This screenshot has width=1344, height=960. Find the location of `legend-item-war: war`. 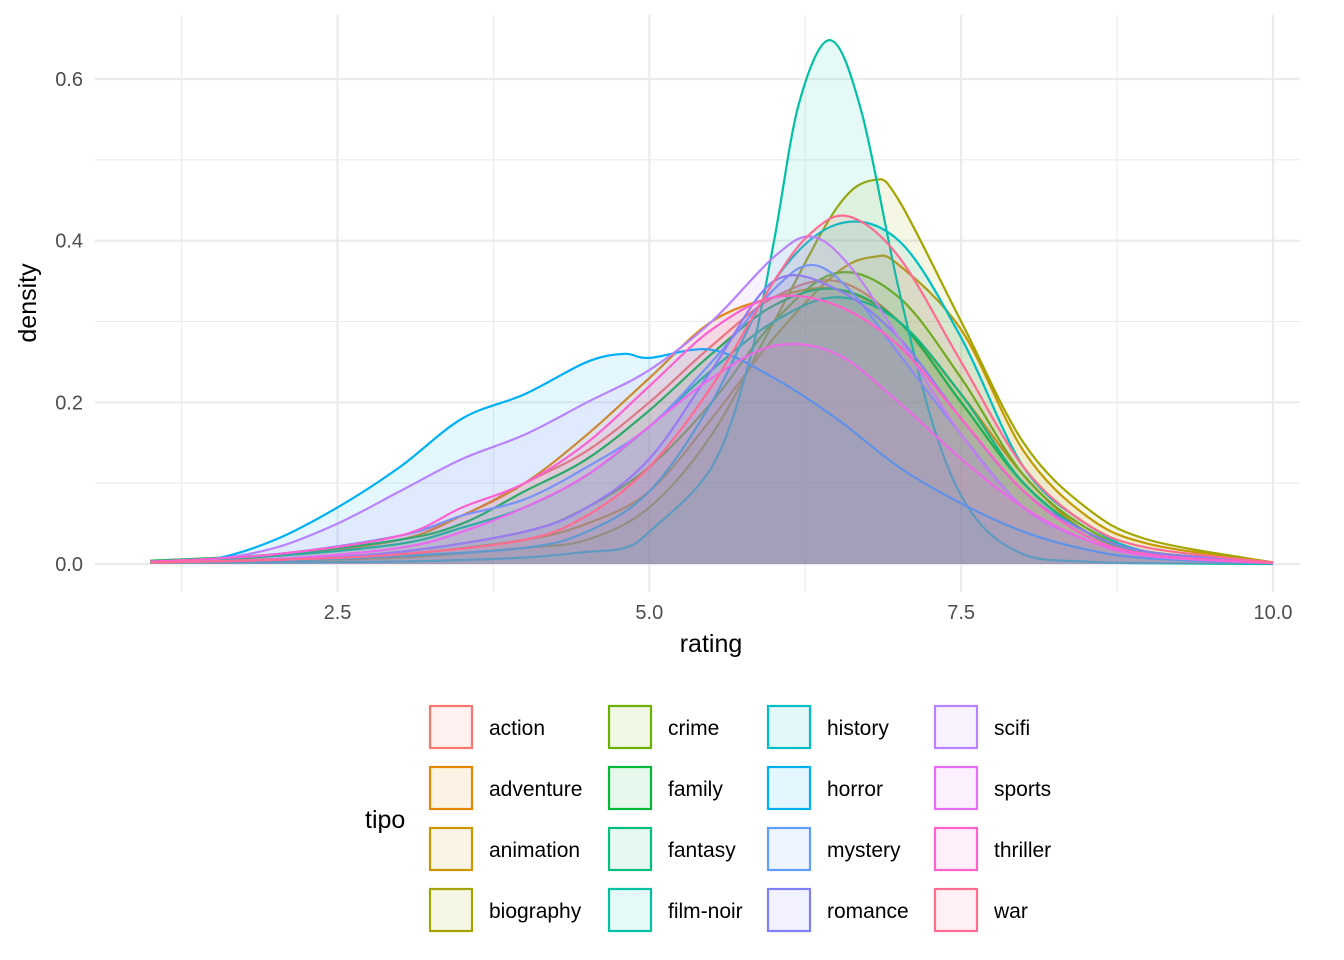

legend-item-war: war is located at coordinates (980, 910).